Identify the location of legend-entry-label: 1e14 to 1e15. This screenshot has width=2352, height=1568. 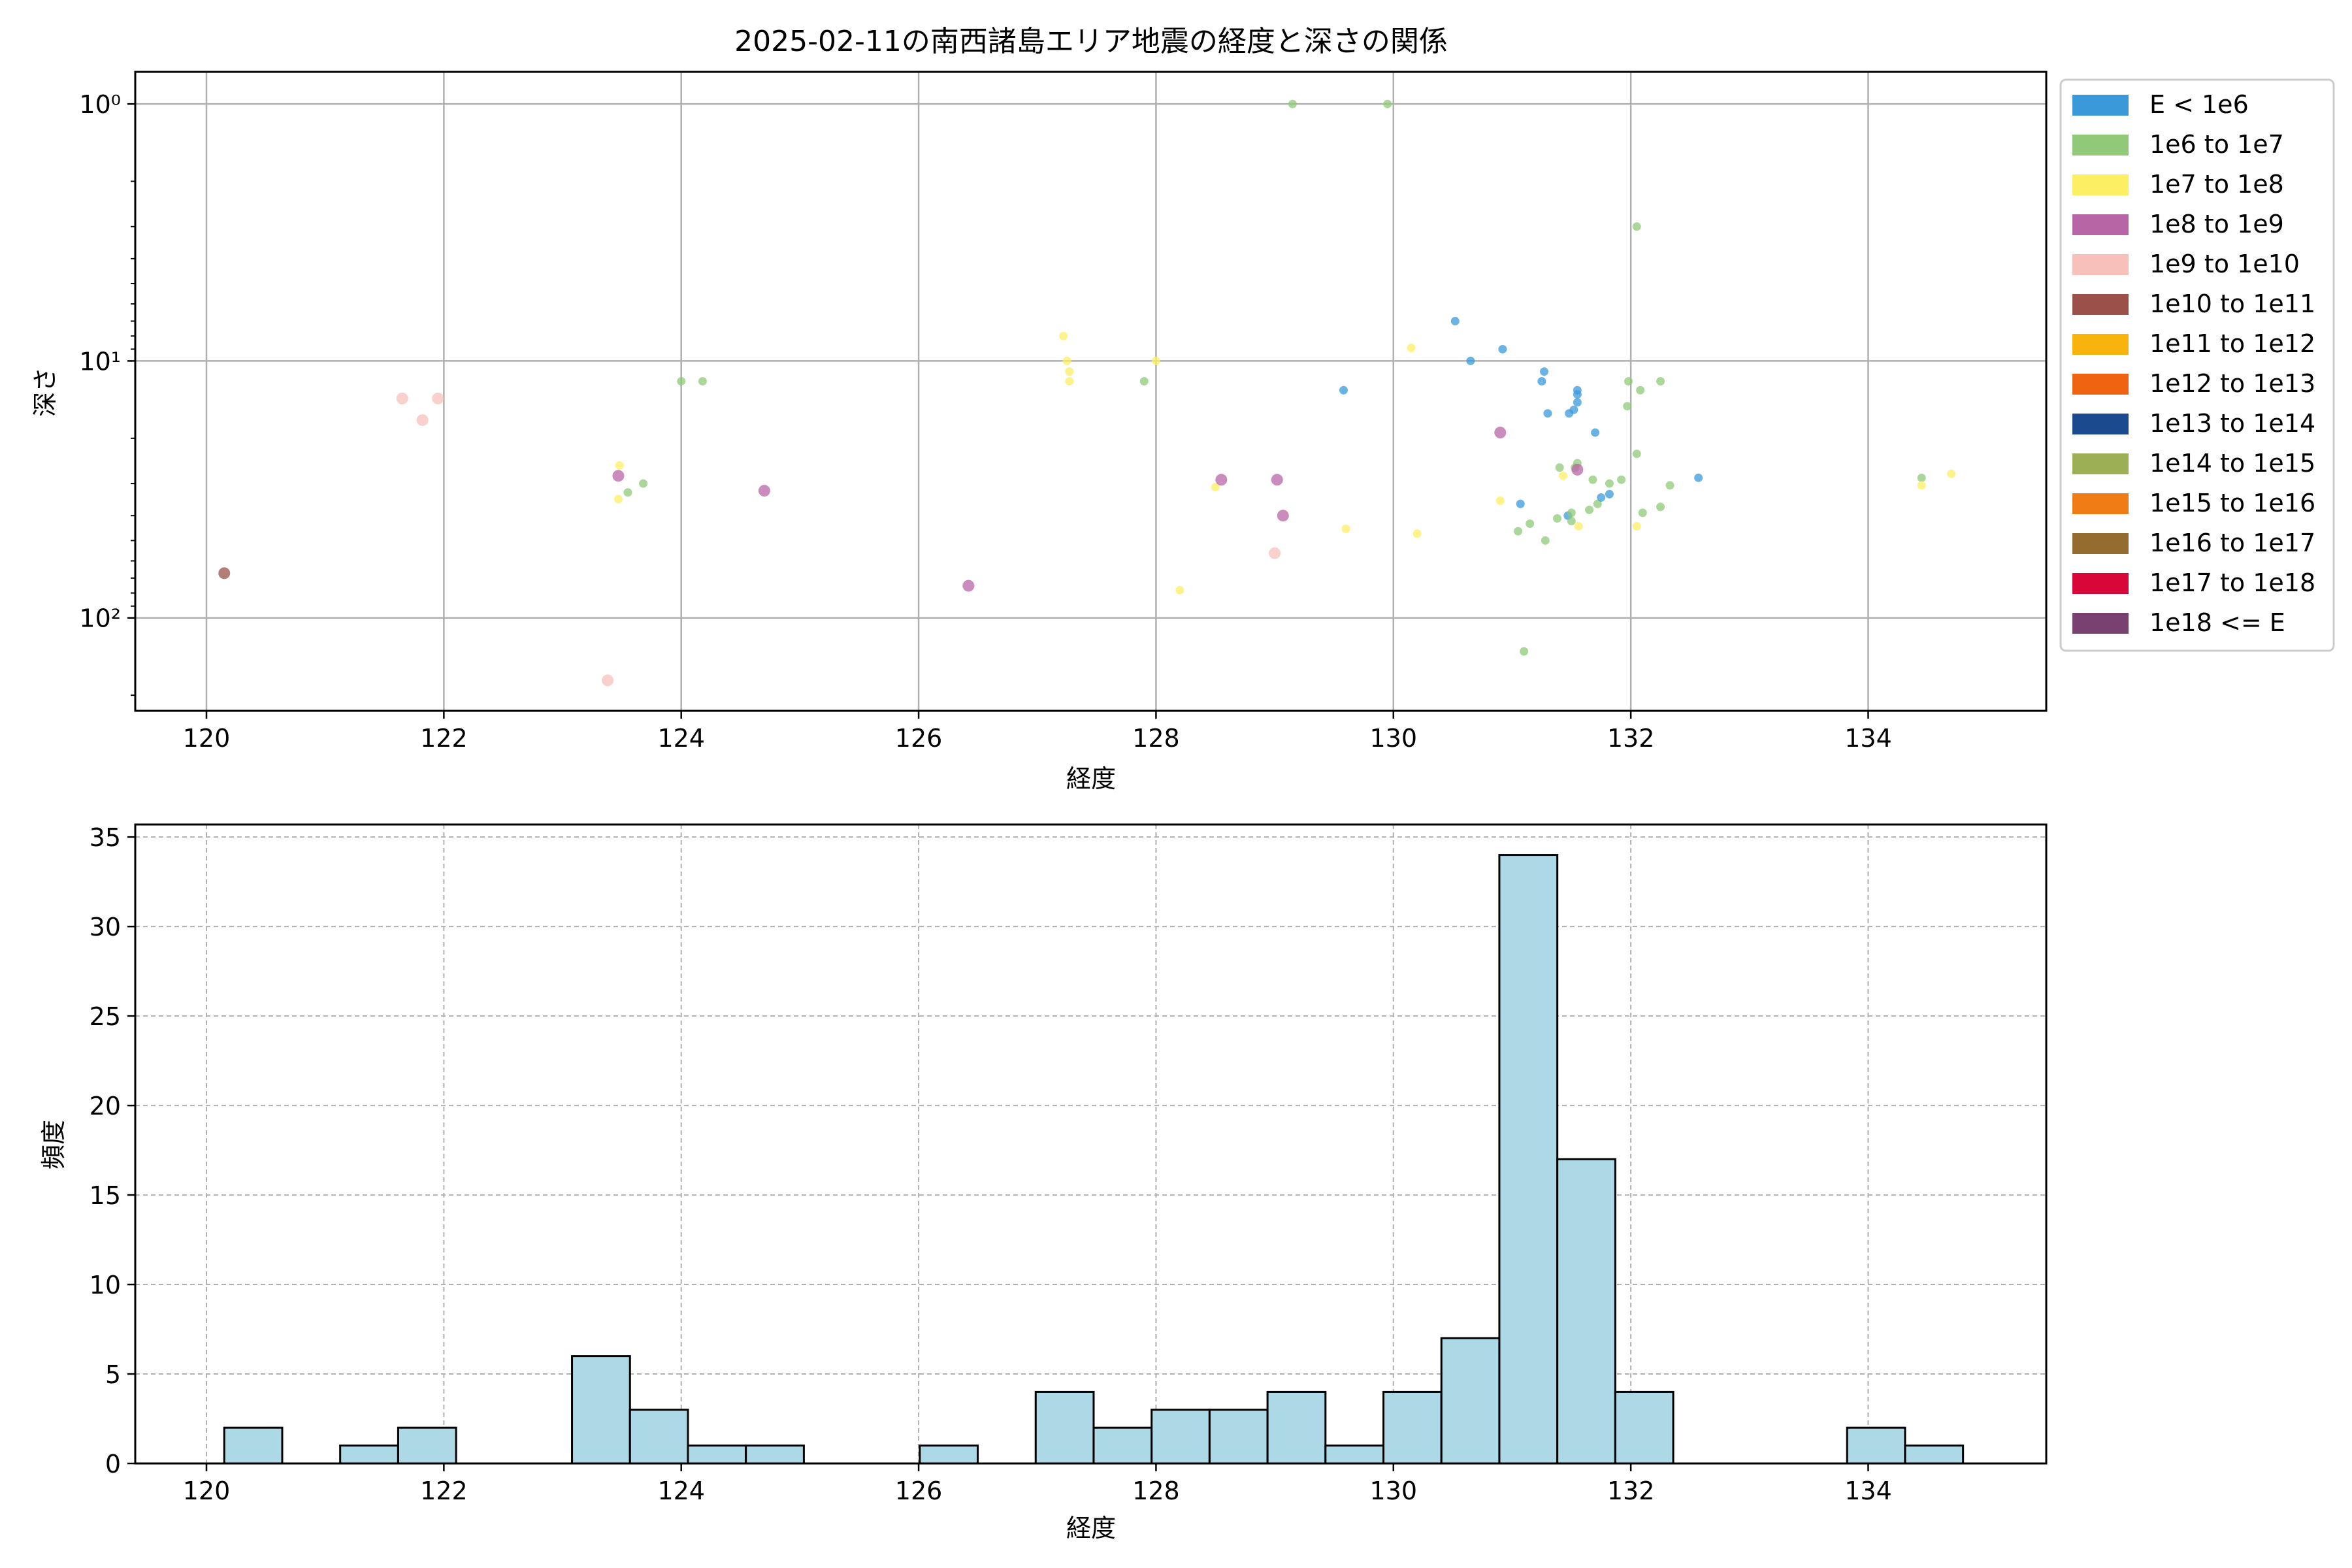
(2232, 463).